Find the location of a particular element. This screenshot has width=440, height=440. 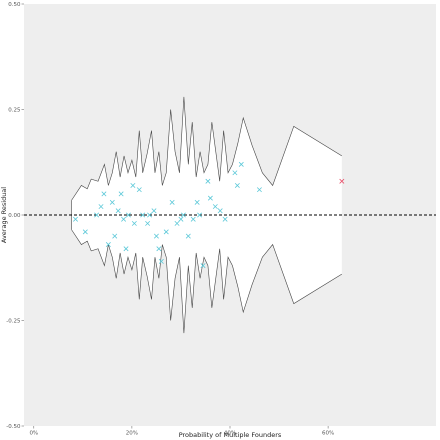

x-axis-title: Probability of Multiple Founders is located at coordinates (230, 435).